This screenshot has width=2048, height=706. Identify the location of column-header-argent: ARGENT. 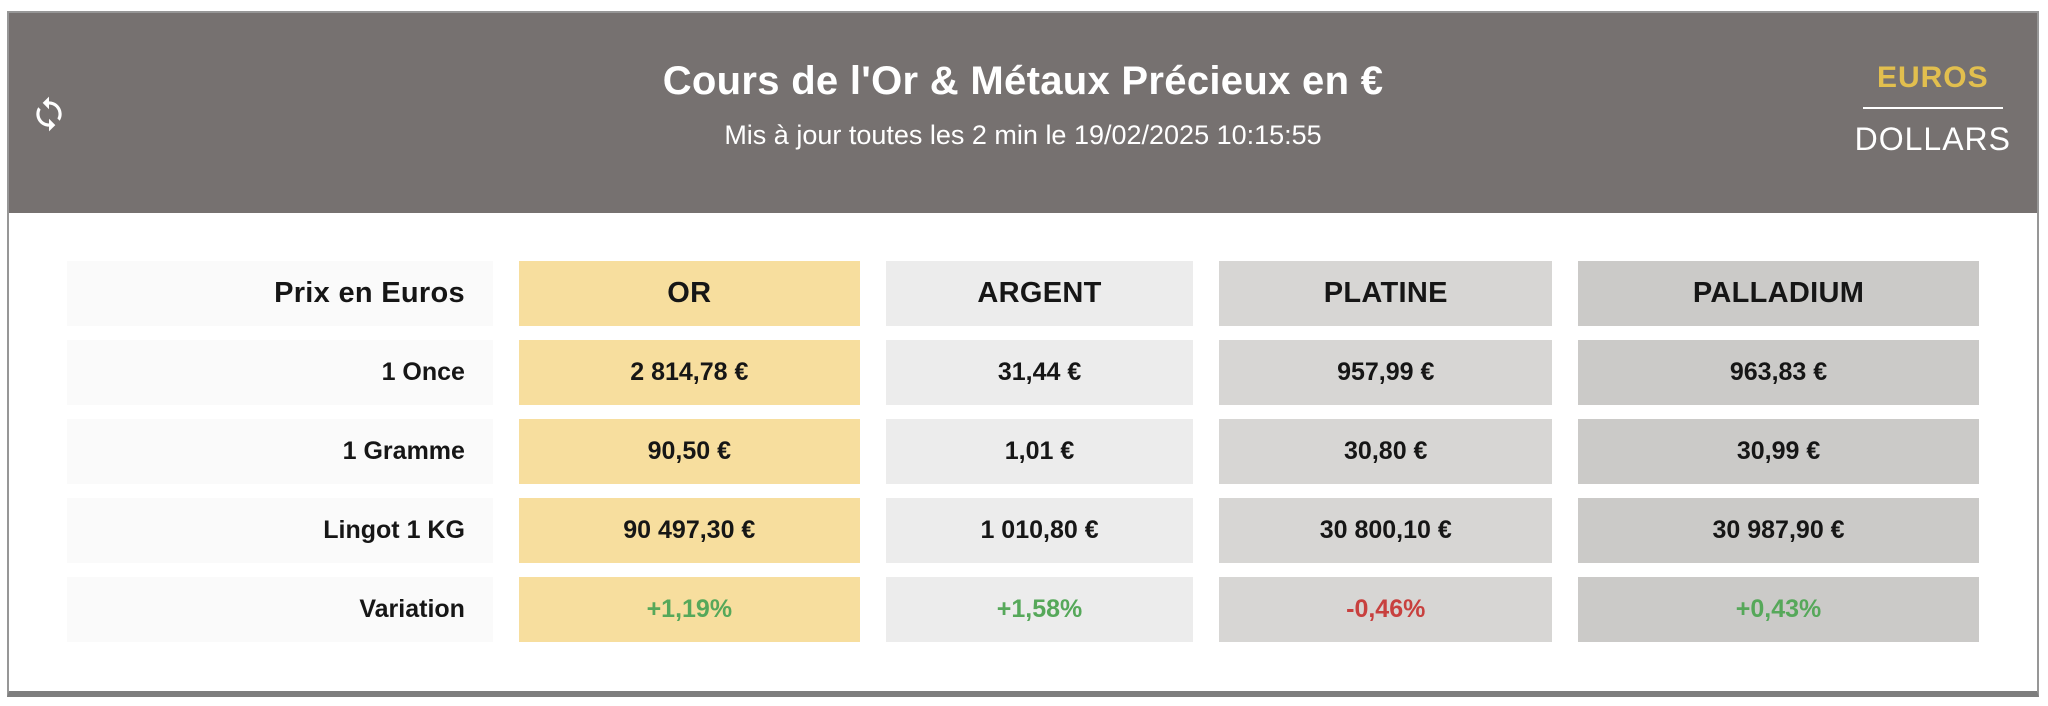
(1039, 293).